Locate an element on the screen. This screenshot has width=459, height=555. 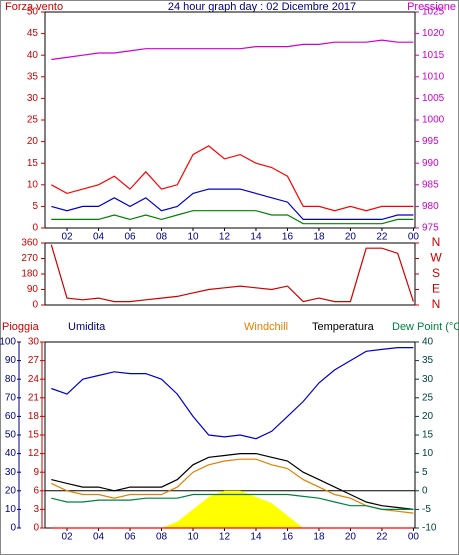
plot-area is located at coordinates (230, 274).